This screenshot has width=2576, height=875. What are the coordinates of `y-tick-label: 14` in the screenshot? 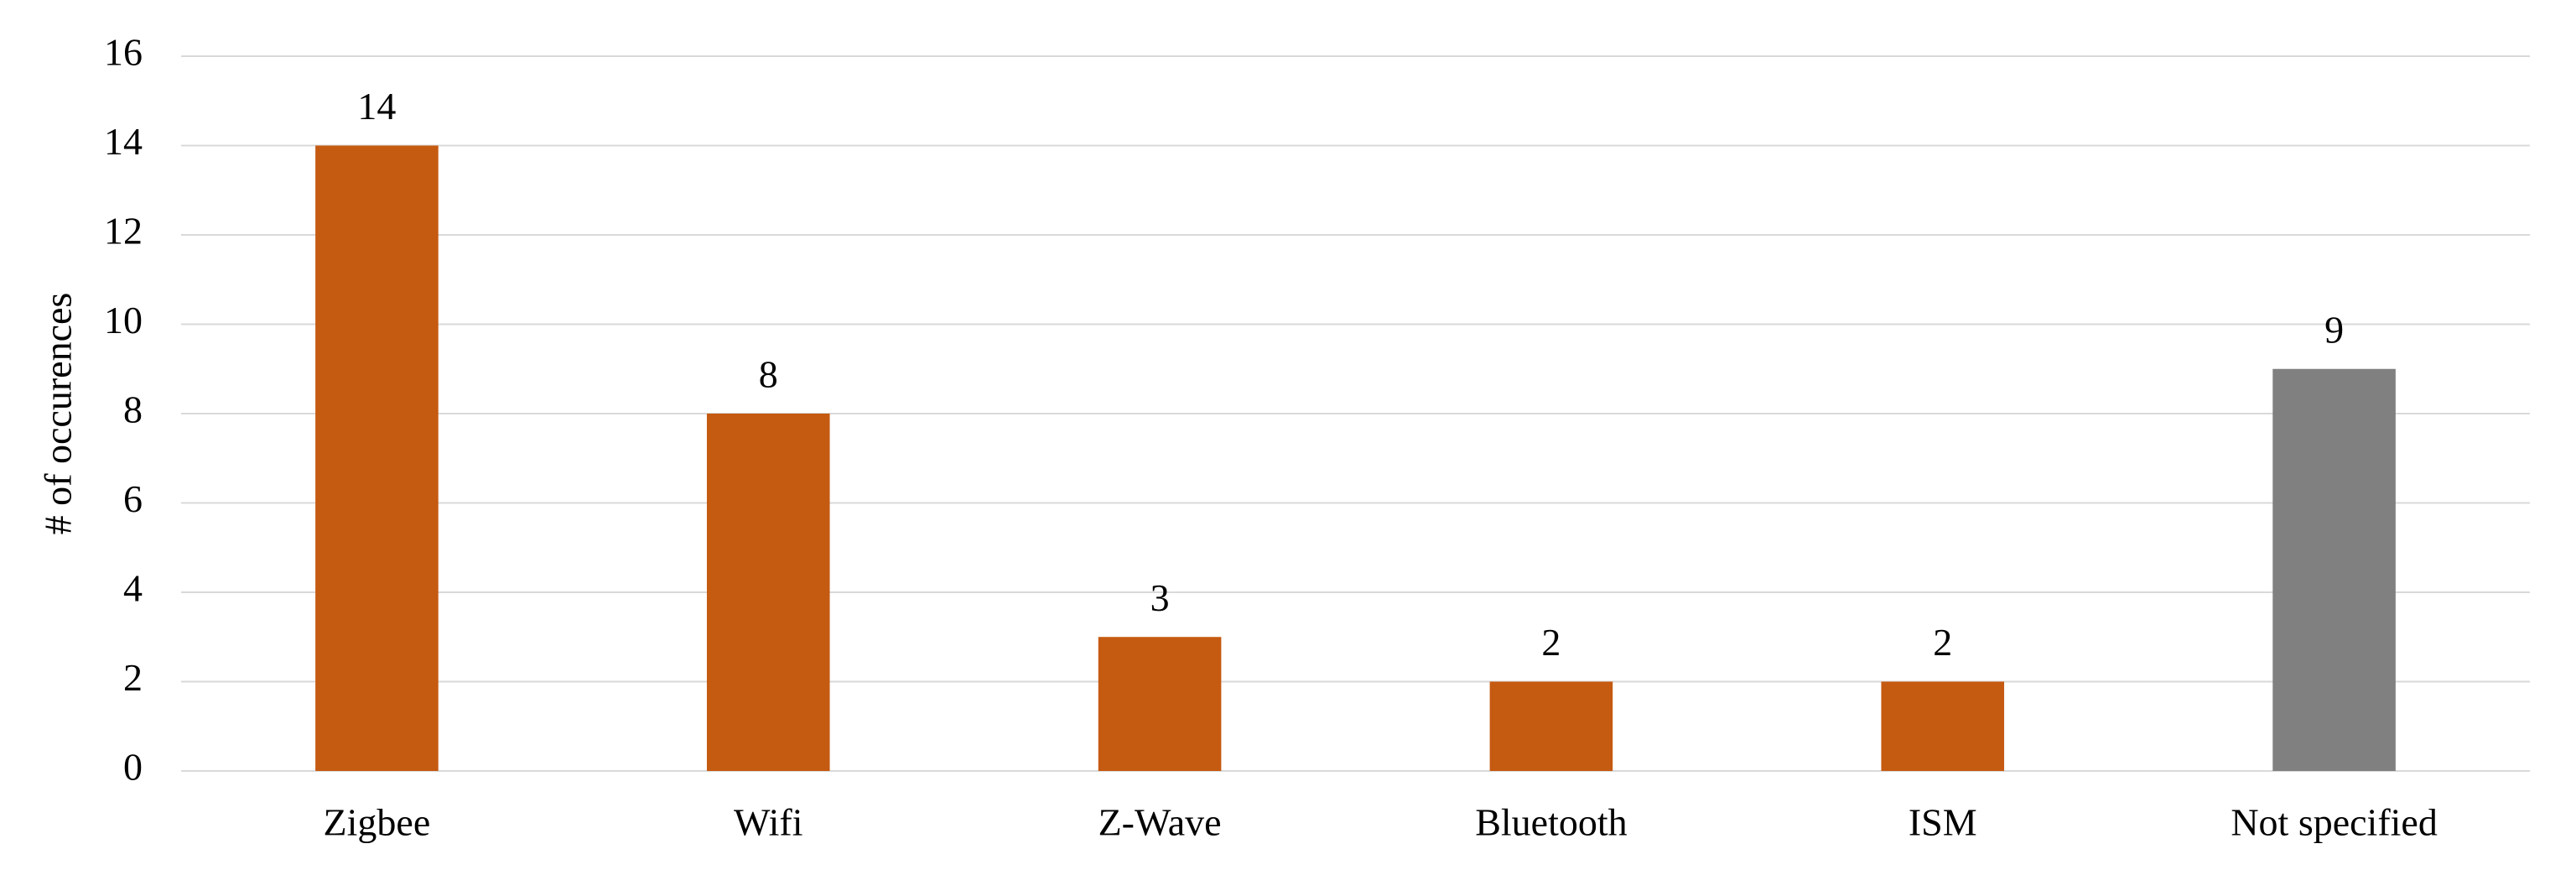 It's located at (123, 141).